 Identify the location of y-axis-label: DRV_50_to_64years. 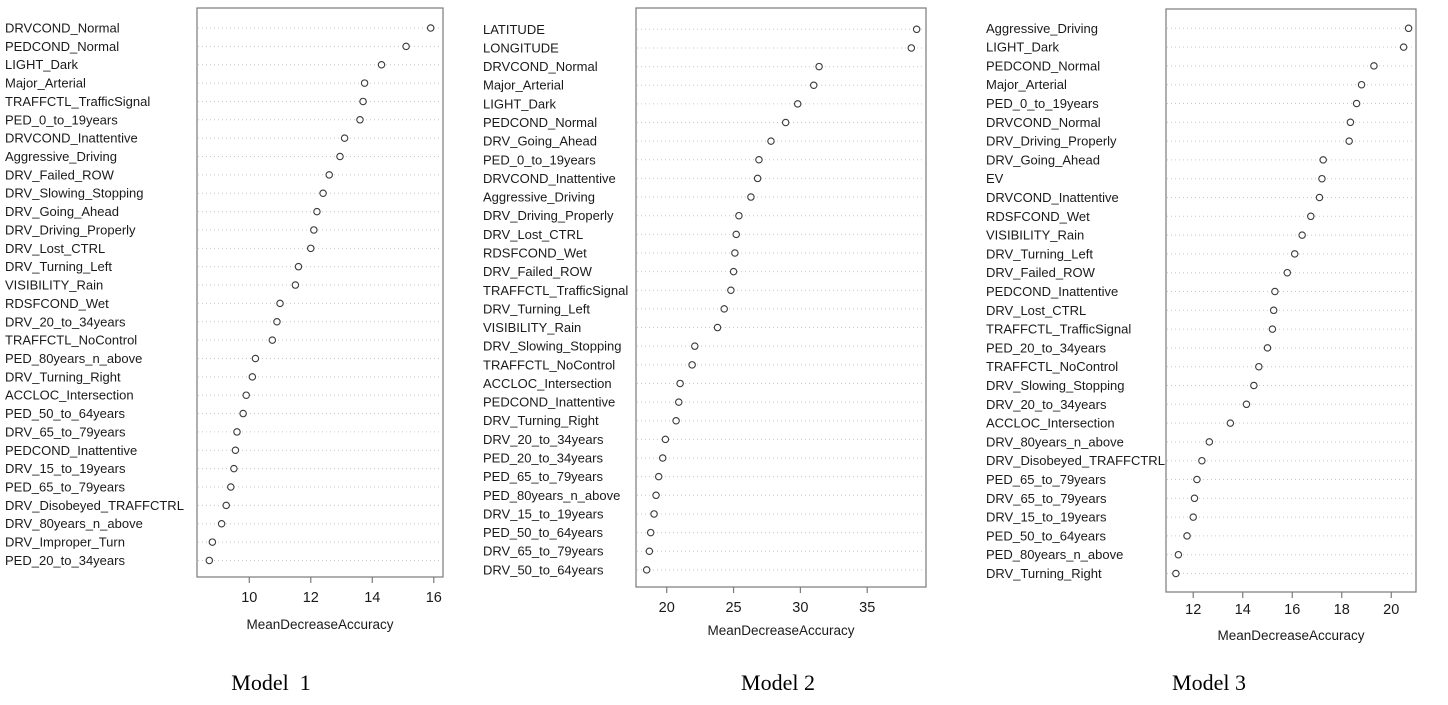
(543, 569).